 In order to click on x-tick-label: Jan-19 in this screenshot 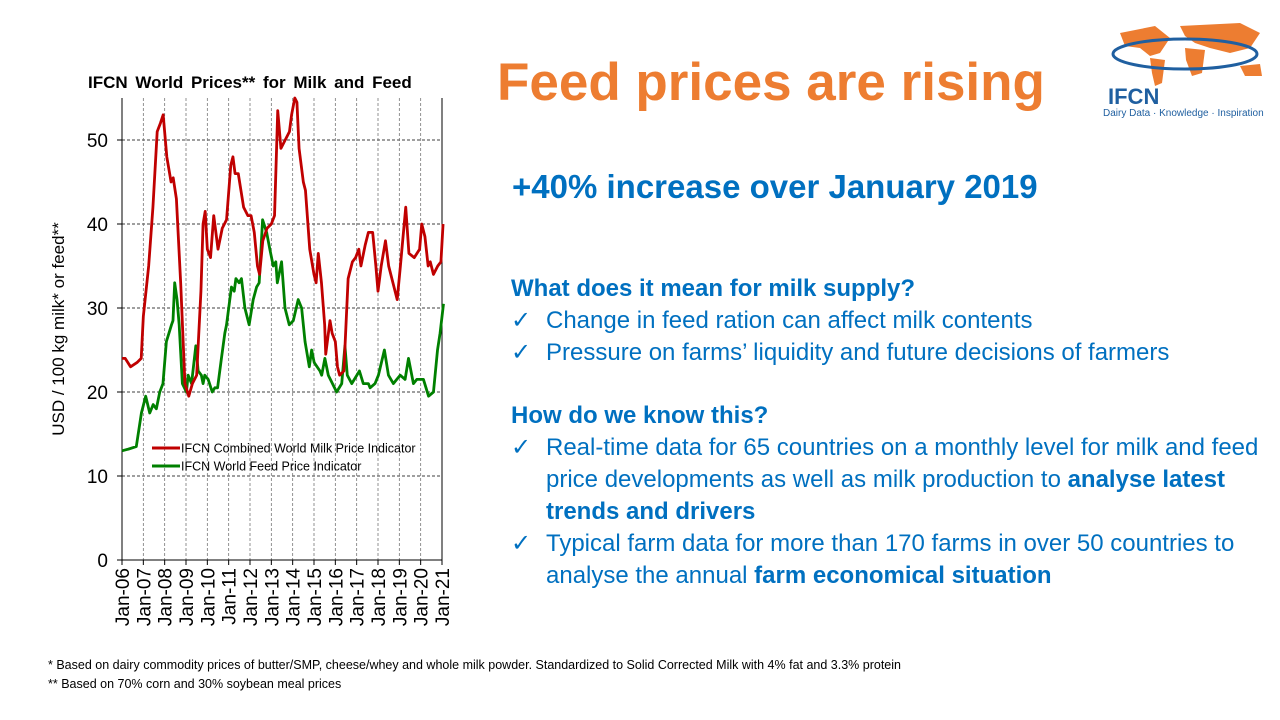, I will do `click(400, 597)`.